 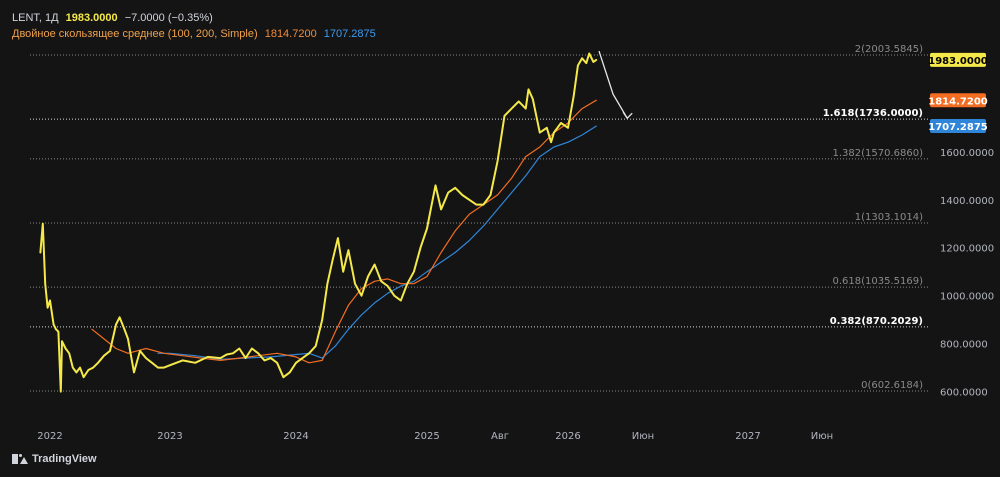 What do you see at coordinates (889, 49) in the screenshot?
I see `fib-level-label-0: 2(2003.5845)` at bounding box center [889, 49].